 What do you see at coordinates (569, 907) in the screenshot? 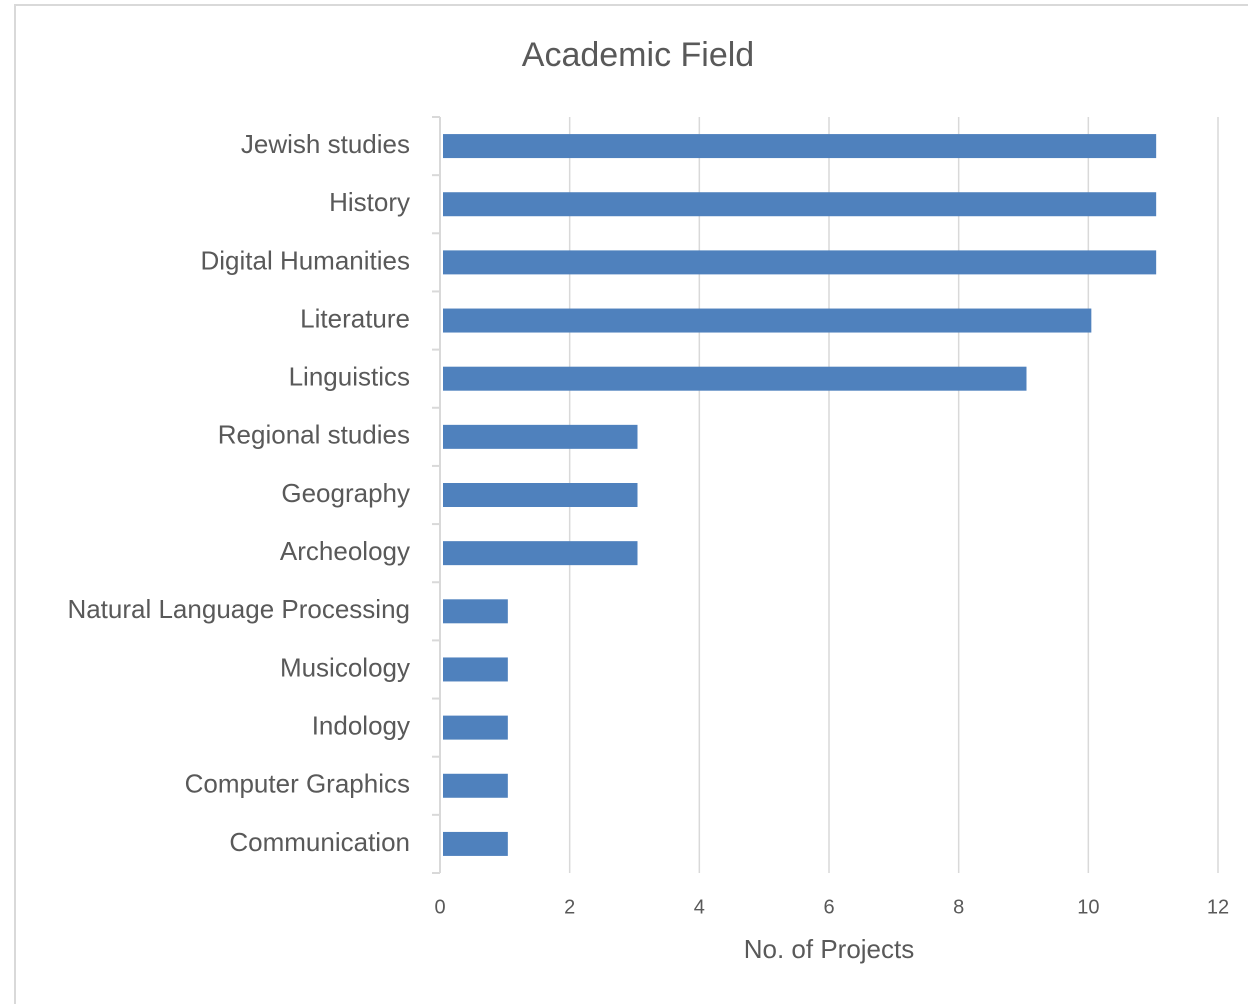
I see `x-tick-label: 2` at bounding box center [569, 907].